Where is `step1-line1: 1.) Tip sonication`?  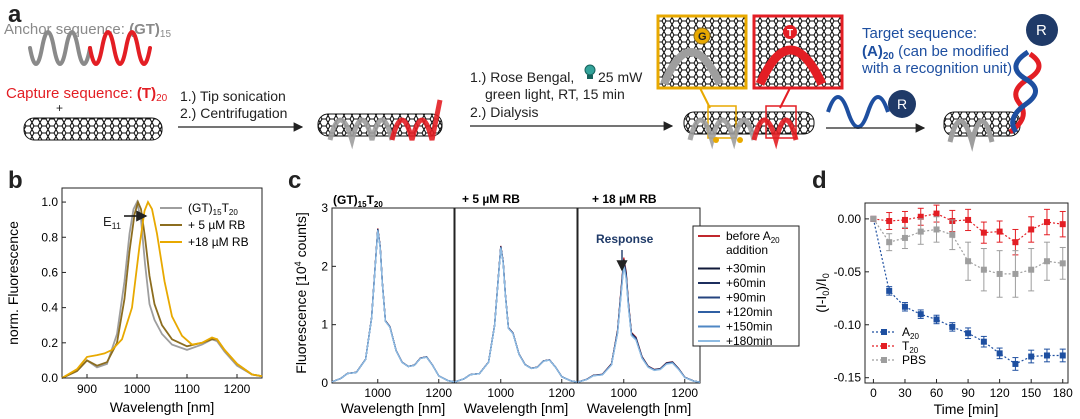 step1-line1: 1.) Tip sonication is located at coordinates (233, 96).